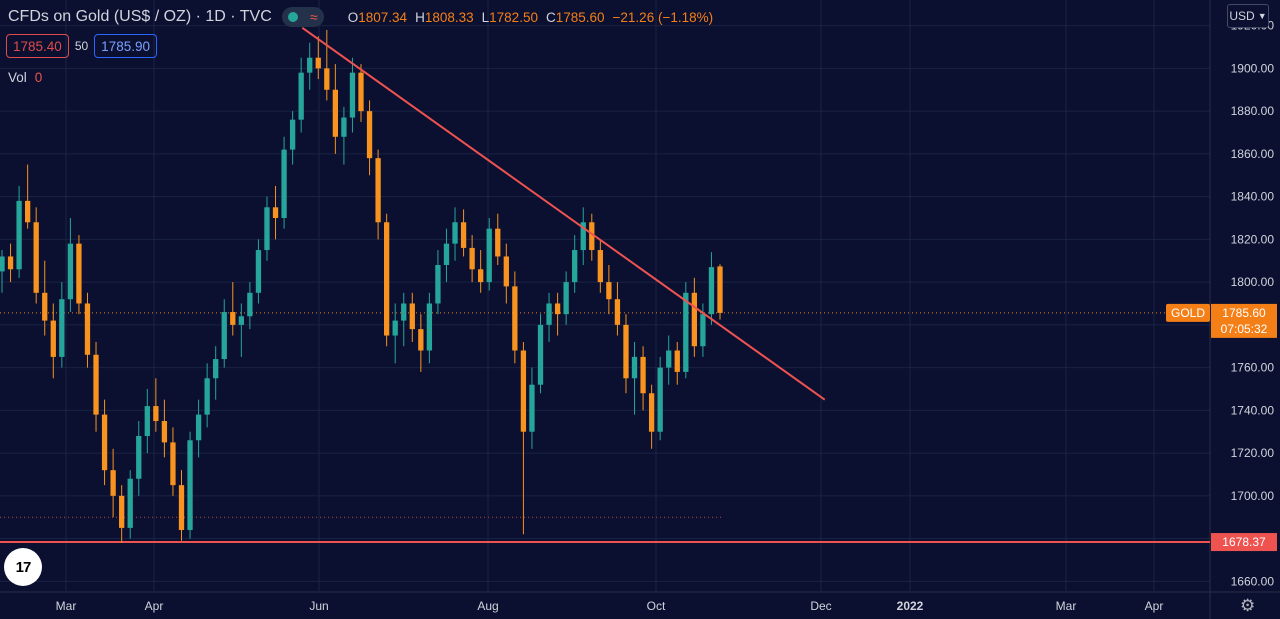 The height and width of the screenshot is (619, 1280). I want to click on ohlc-item: O1807.34, so click(377, 17).